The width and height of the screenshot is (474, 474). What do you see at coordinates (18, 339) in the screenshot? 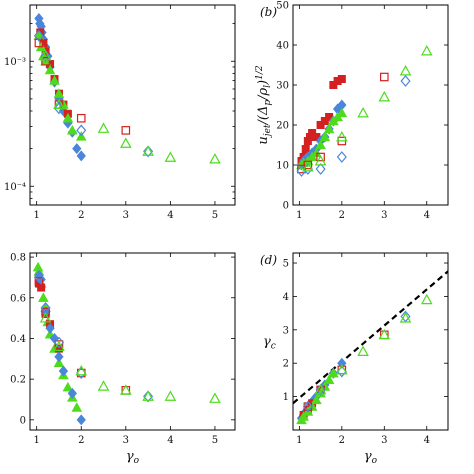
I see `y-tick-label: 0.4` at bounding box center [18, 339].